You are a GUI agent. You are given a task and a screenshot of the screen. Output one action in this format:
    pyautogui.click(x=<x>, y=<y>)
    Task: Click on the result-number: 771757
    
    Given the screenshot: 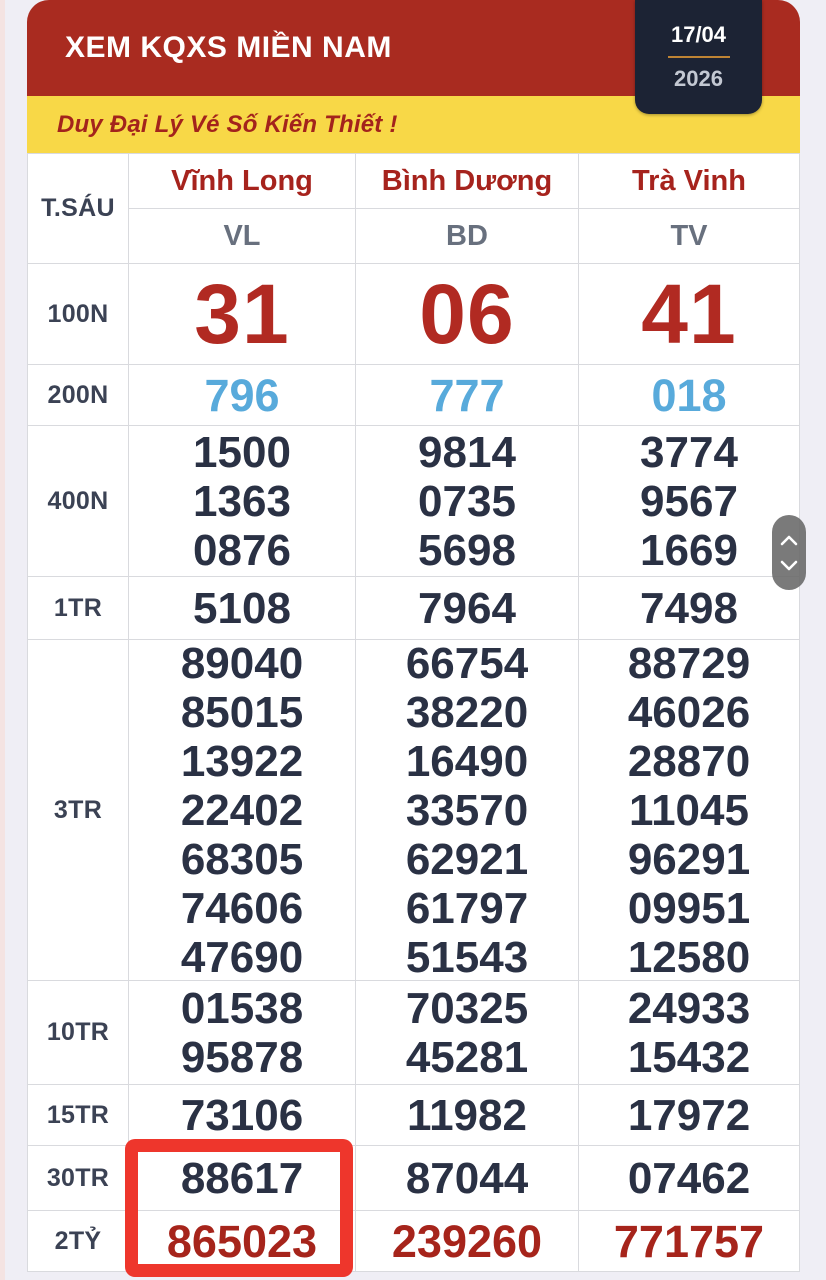 What is the action you would take?
    pyautogui.click(x=689, y=1241)
    